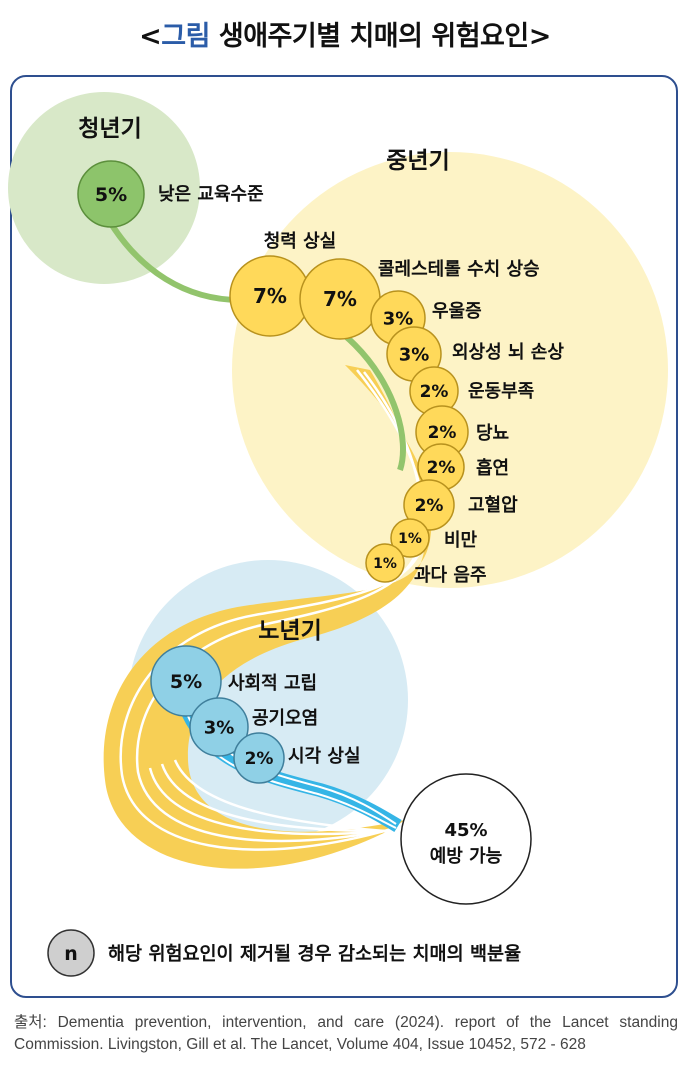  What do you see at coordinates (289, 631) in the screenshot?
I see `stage-label-old: 노년기` at bounding box center [289, 631].